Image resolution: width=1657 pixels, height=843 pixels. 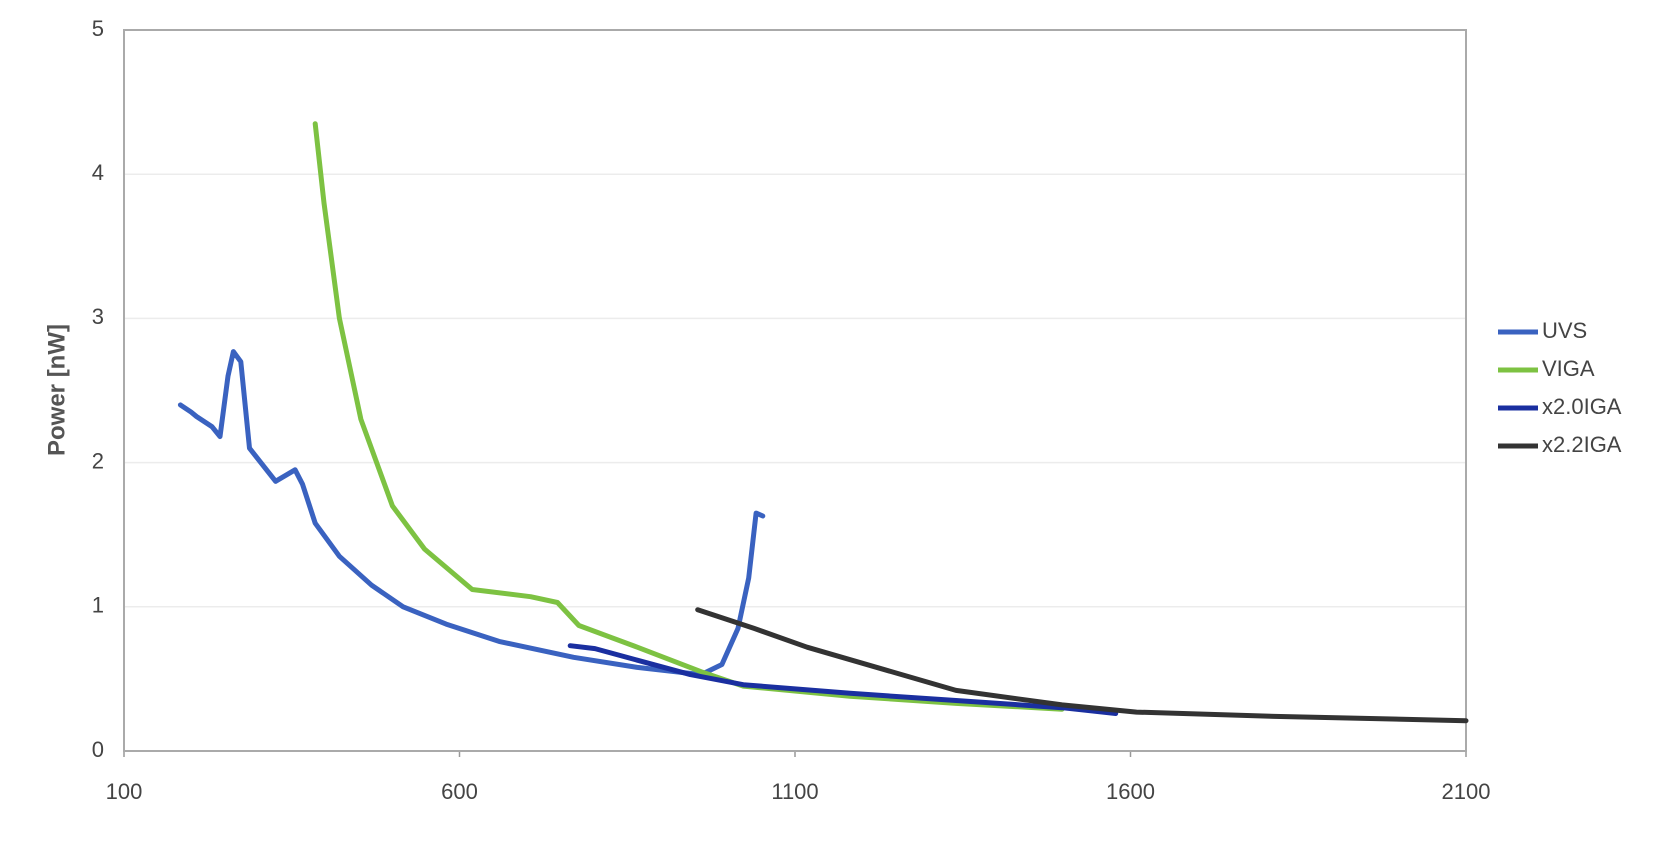 I want to click on legend-label: UVS, so click(x=1564, y=330).